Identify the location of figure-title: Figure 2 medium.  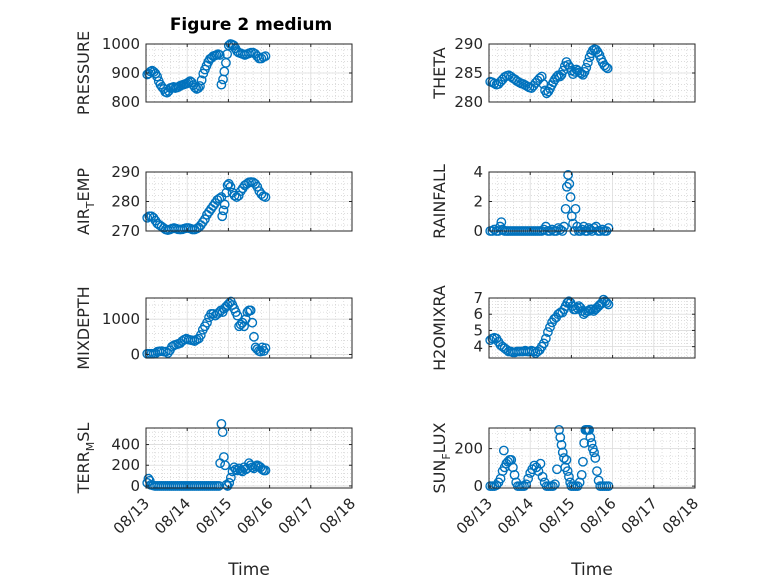
(251, 25).